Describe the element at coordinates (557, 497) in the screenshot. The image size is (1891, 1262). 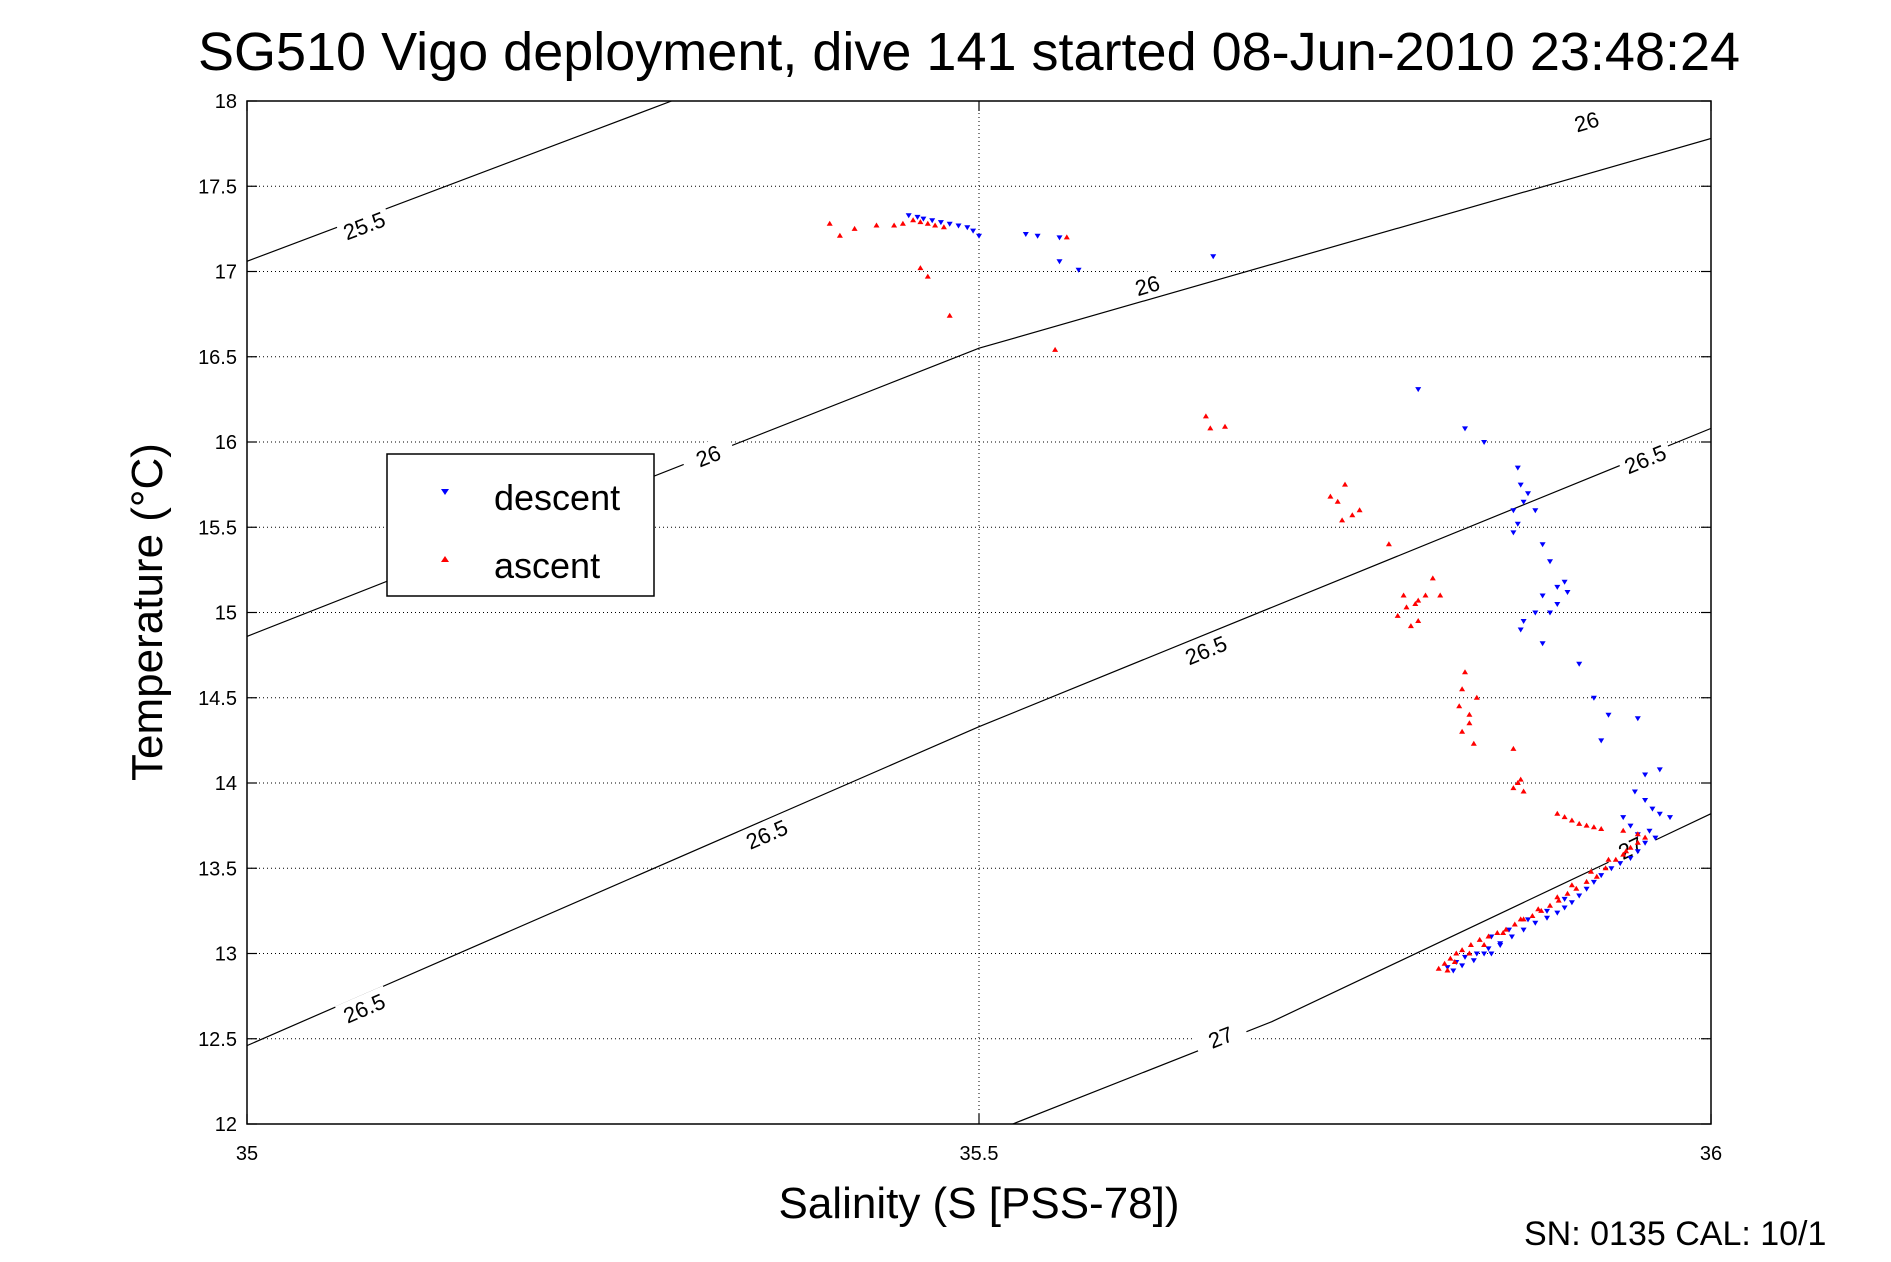
I see `legend-descent-label: descent` at that location.